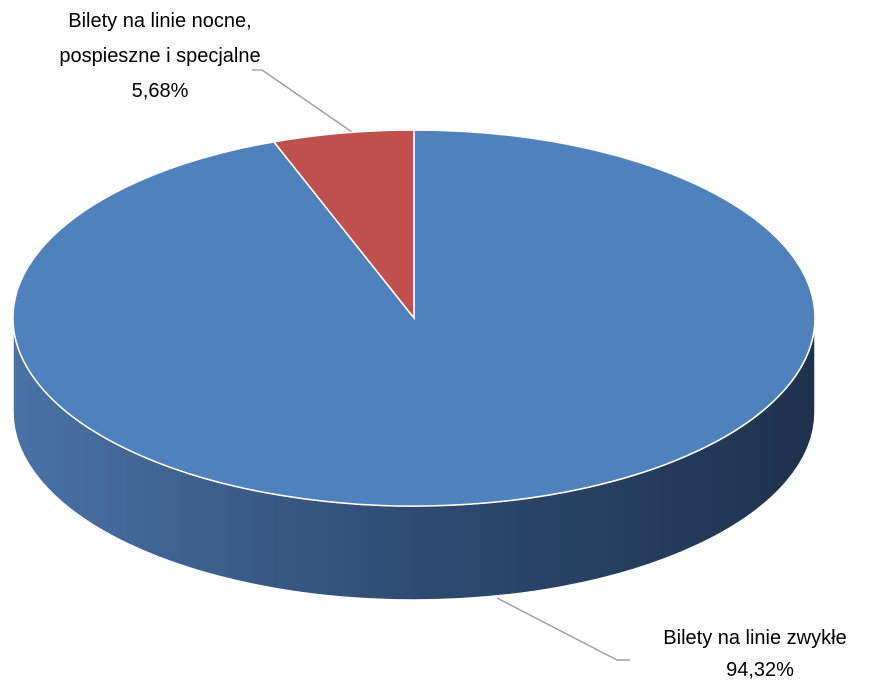  What do you see at coordinates (343, 225) in the screenshot?
I see `pie-slice` at bounding box center [343, 225].